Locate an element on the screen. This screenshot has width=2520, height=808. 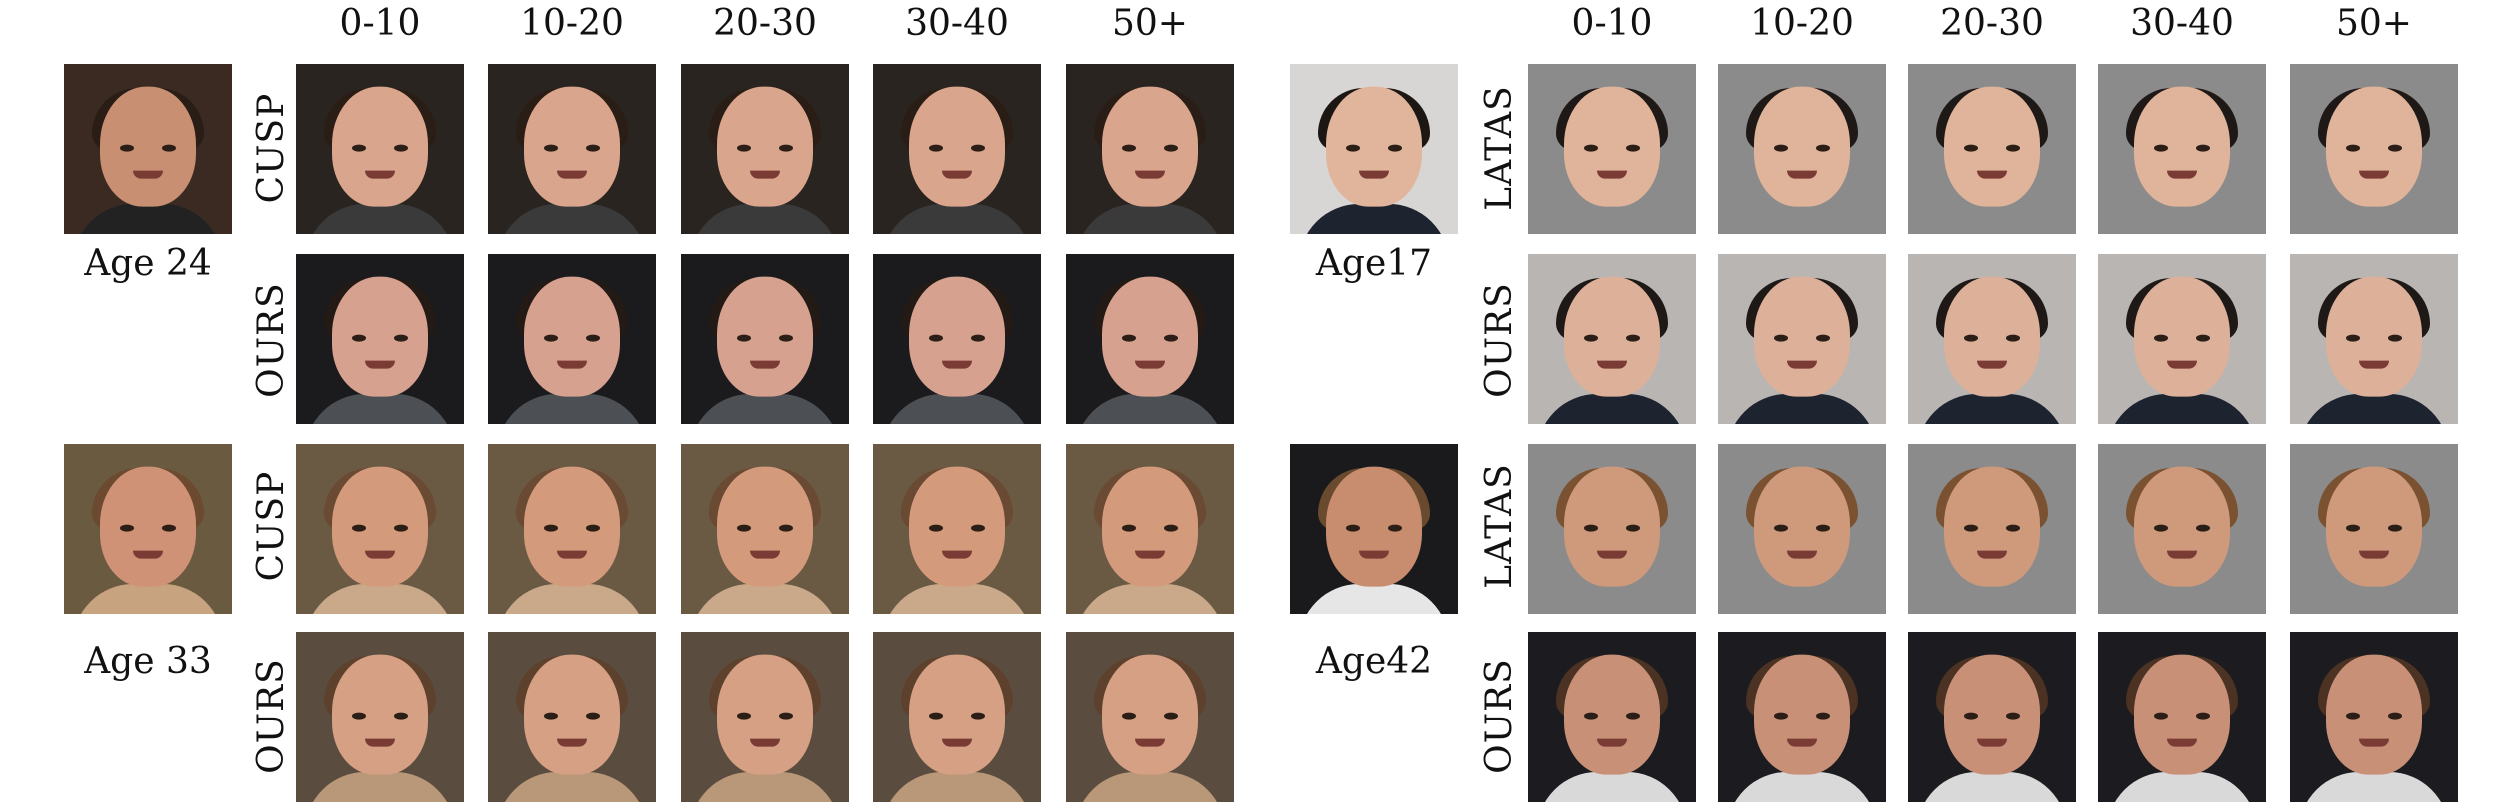
column-header: 50+ is located at coordinates (1150, 23).